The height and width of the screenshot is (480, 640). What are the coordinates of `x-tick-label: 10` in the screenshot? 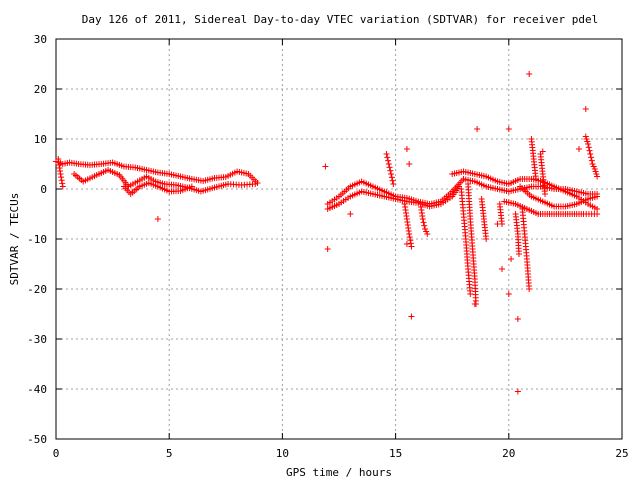 It's located at (282, 453).